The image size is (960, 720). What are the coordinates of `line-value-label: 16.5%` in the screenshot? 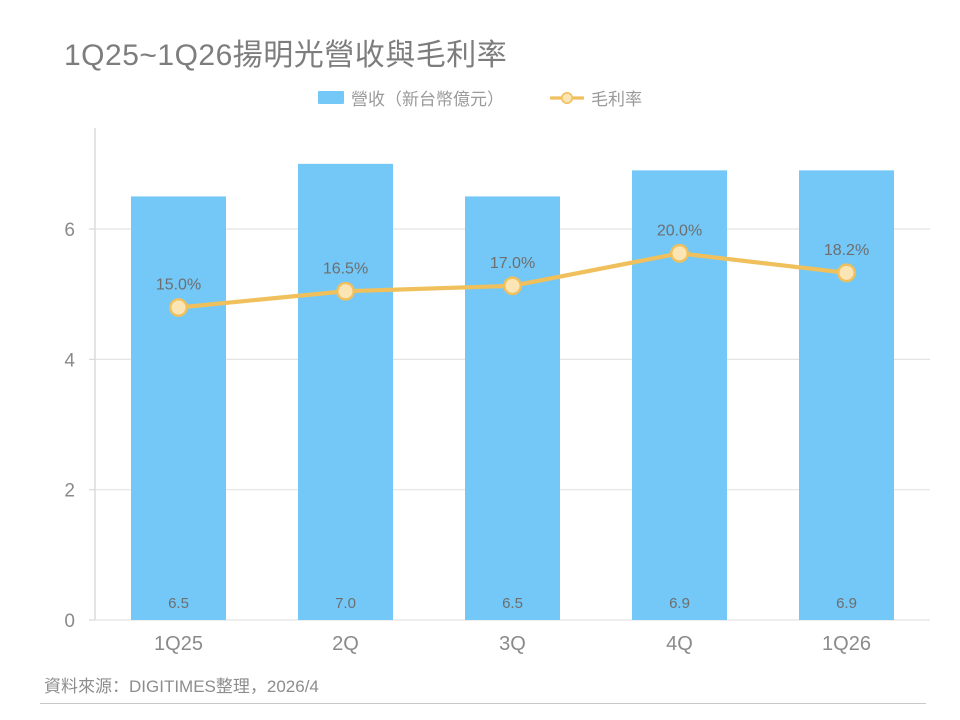 It's located at (345, 268).